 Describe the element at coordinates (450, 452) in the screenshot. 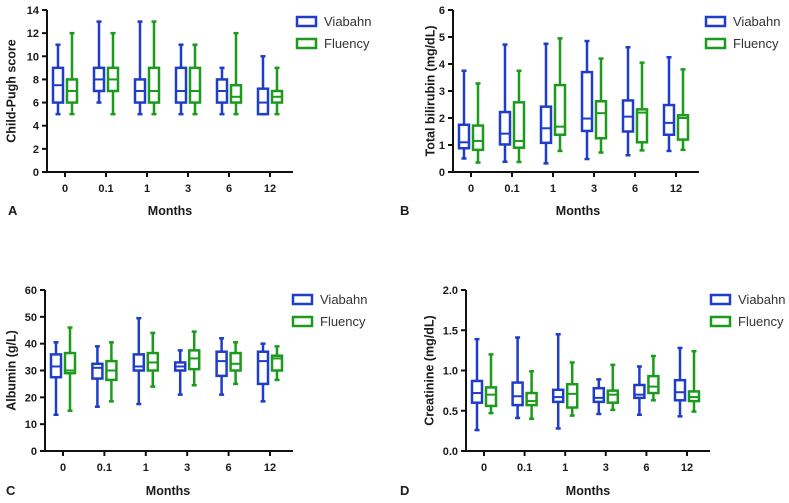

I see `y-tick-label: 0.0` at that location.